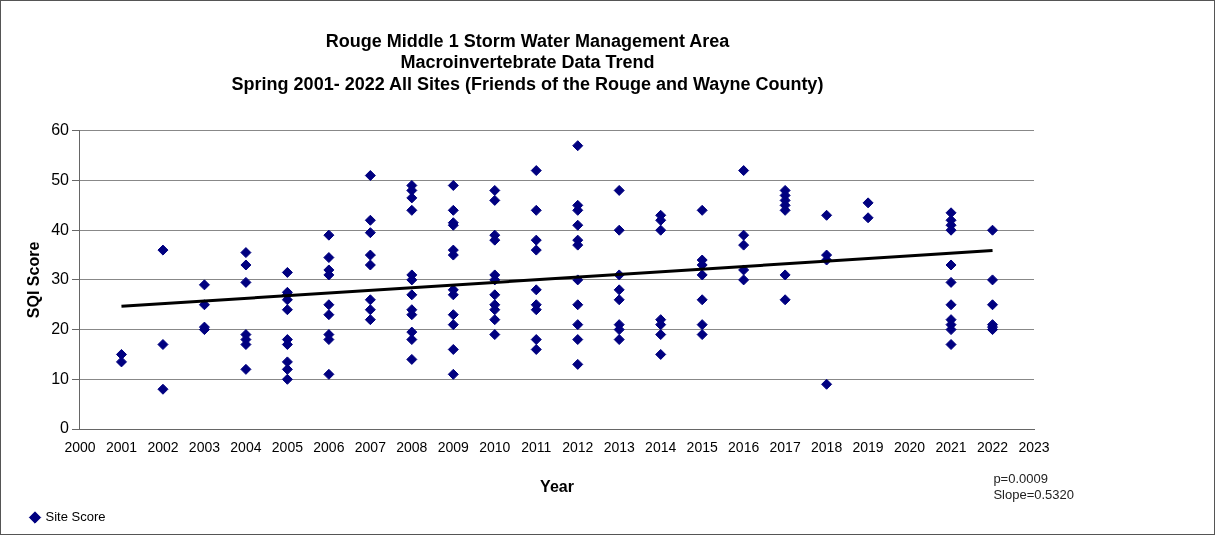 This screenshot has width=1215, height=535. Describe the element at coordinates (60, 130) in the screenshot. I see `y-tick-label: 60` at that location.